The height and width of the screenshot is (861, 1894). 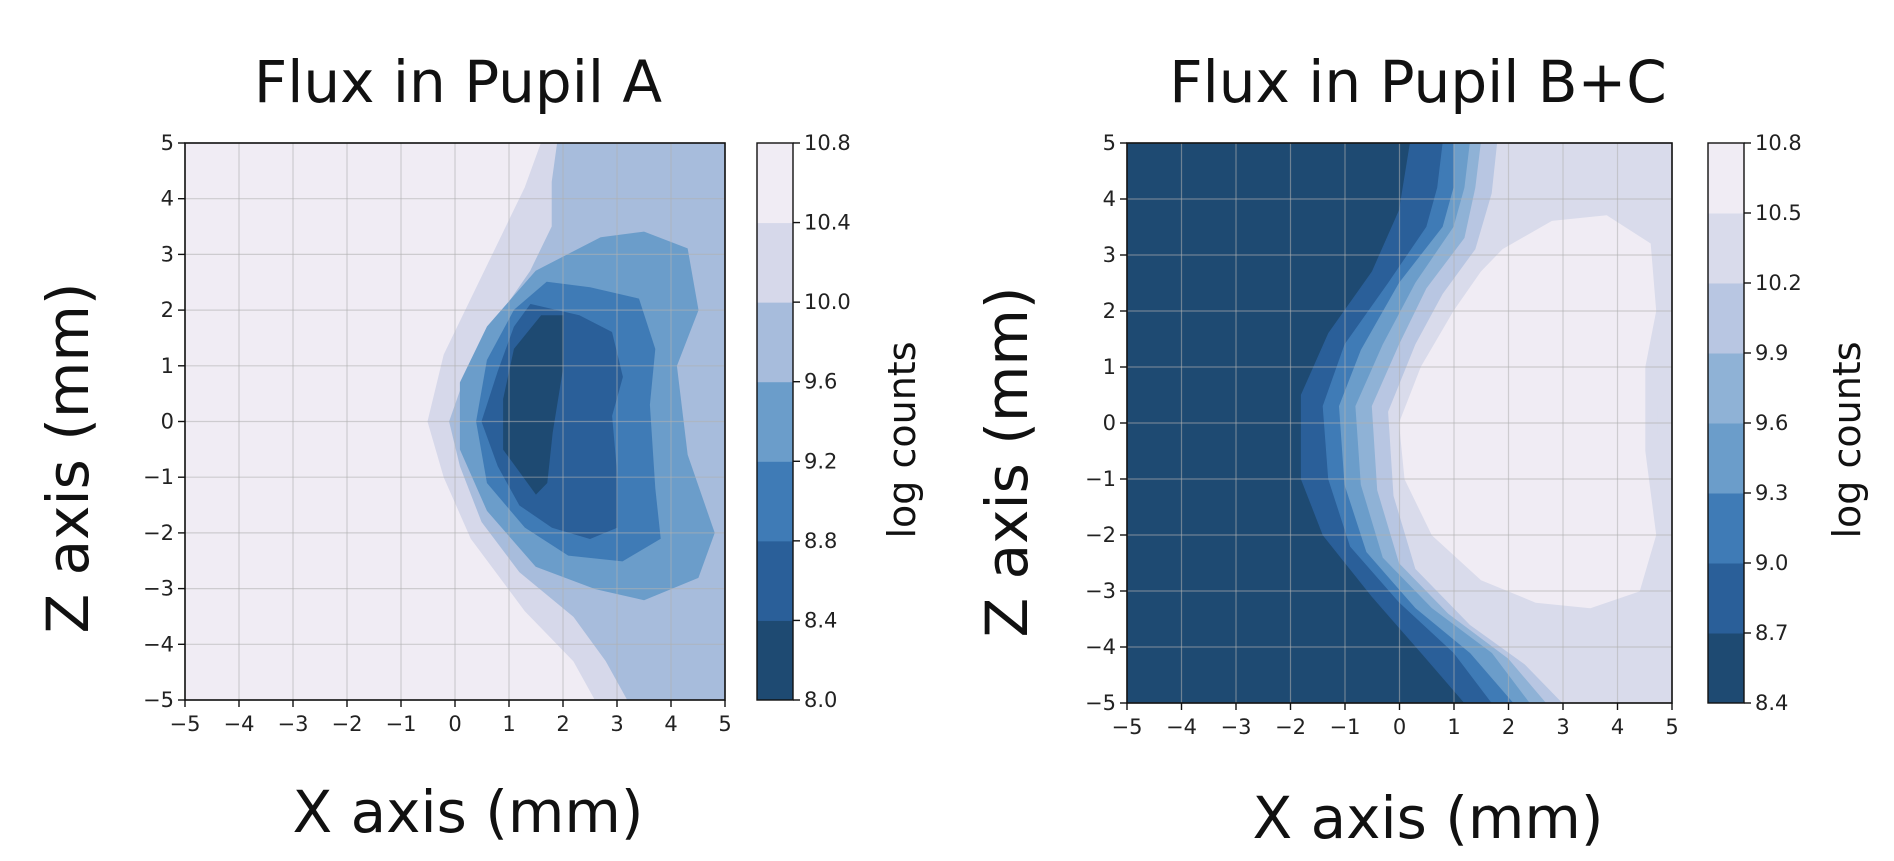 What do you see at coordinates (1771, 493) in the screenshot?
I see `colorbar-tick-label: 9.3` at bounding box center [1771, 493].